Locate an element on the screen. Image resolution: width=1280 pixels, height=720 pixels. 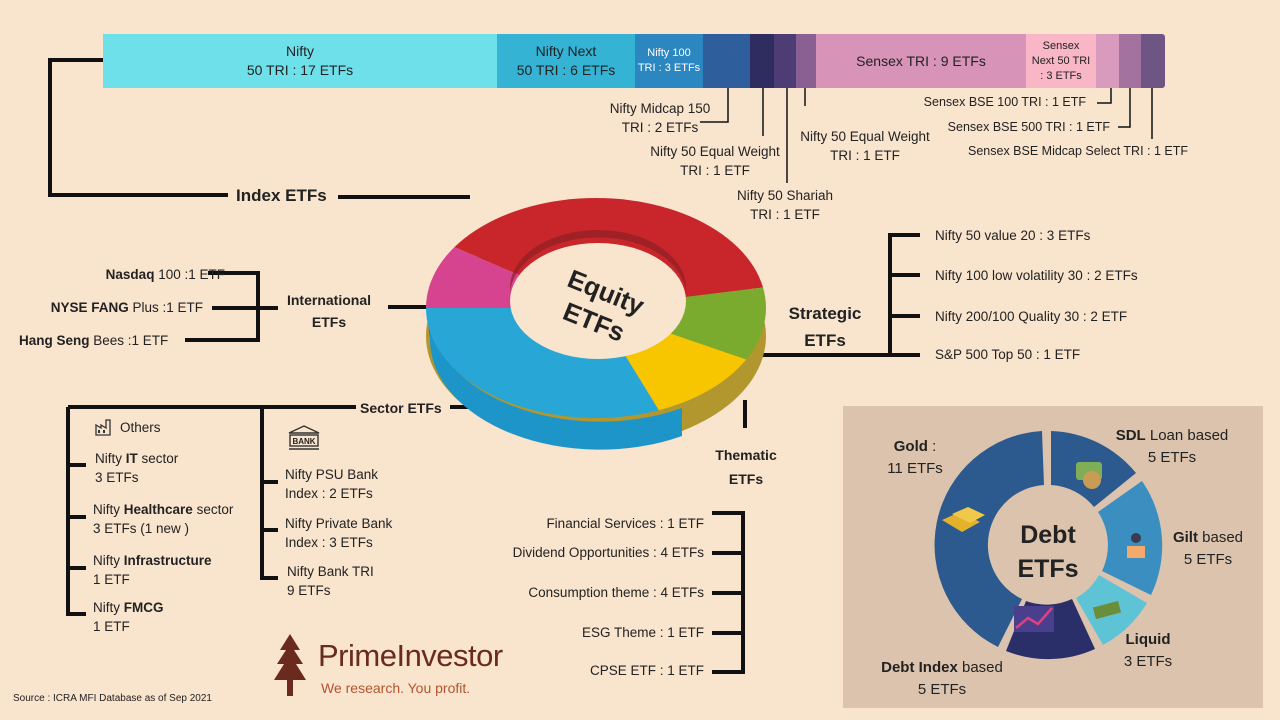
thematic-item-cpse: CPSE ETF : 1 ETF is located at coordinates (646, 670).